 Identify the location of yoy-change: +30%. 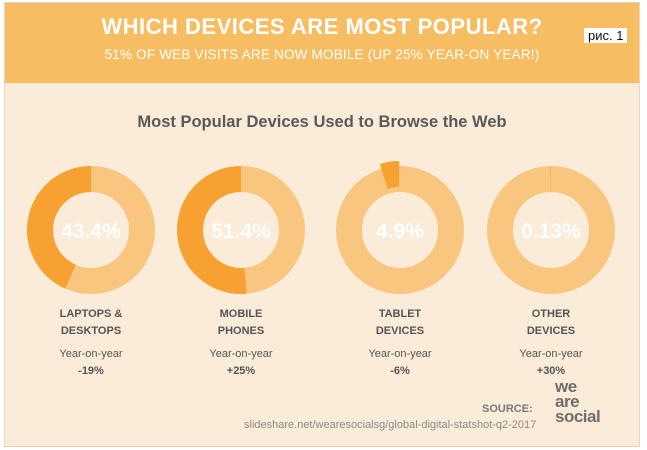
(551, 371).